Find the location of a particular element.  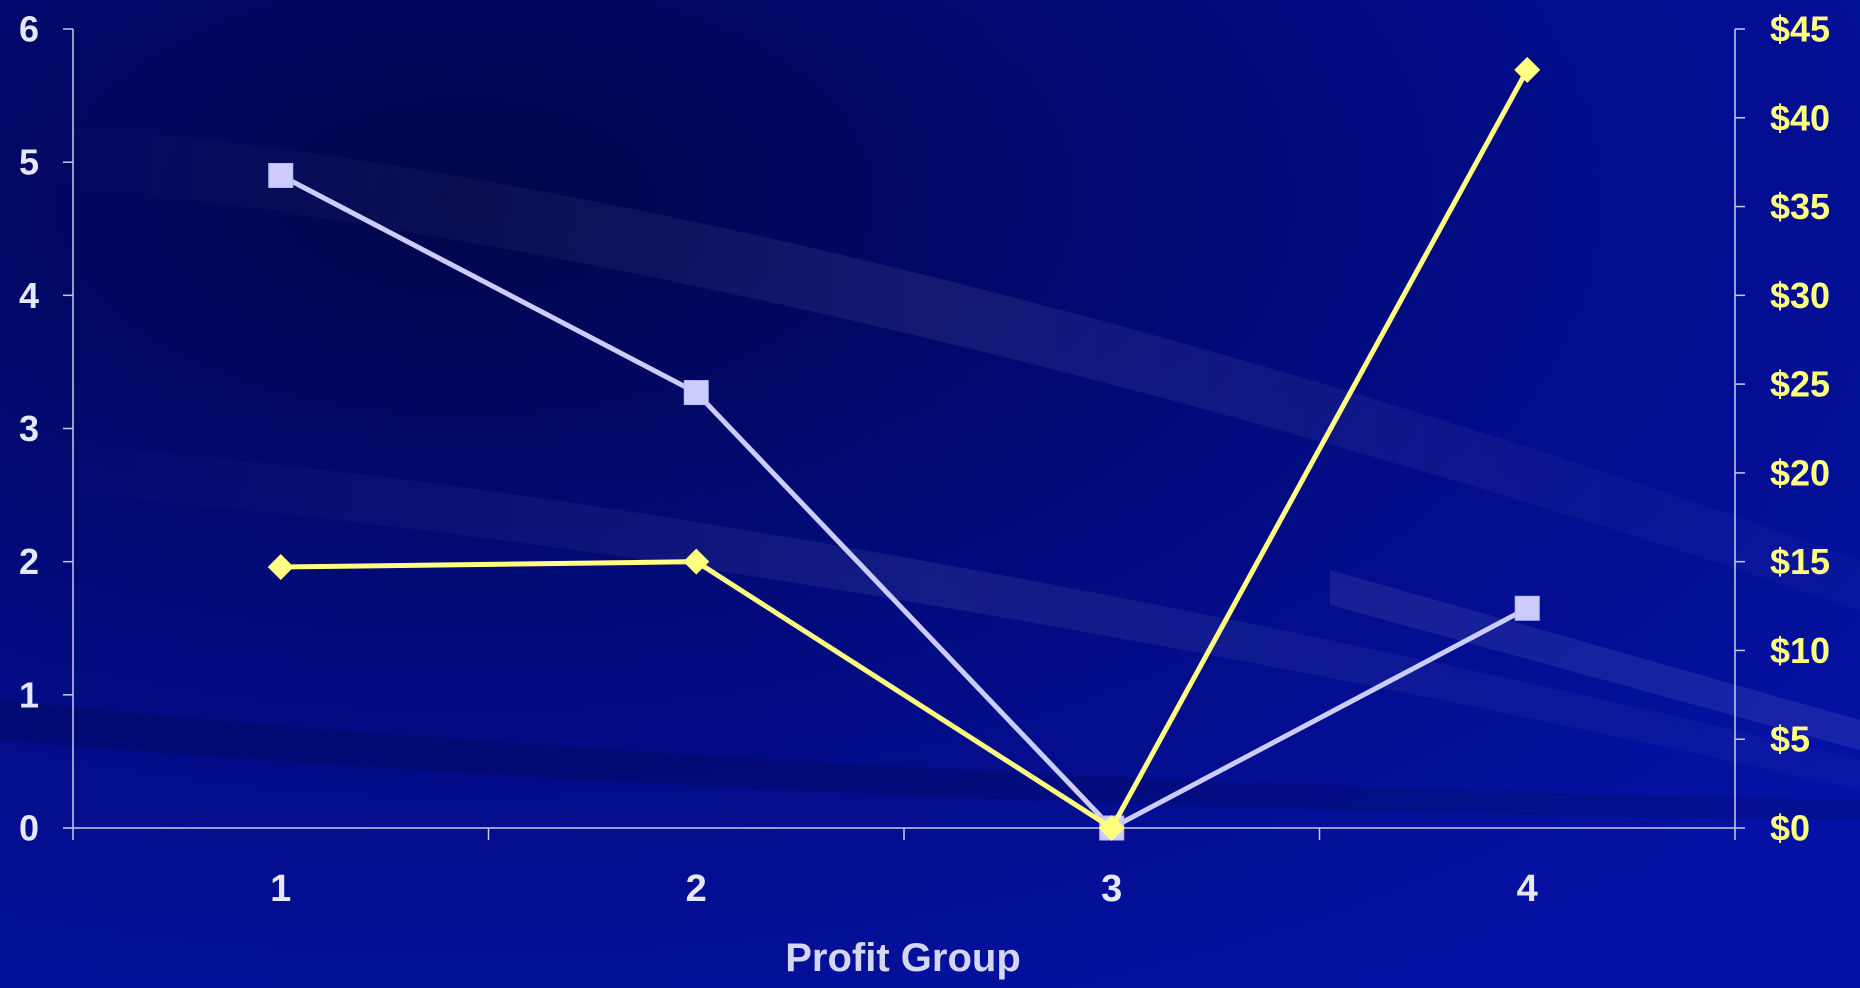

x-tick-label: 2 is located at coordinates (696, 889).